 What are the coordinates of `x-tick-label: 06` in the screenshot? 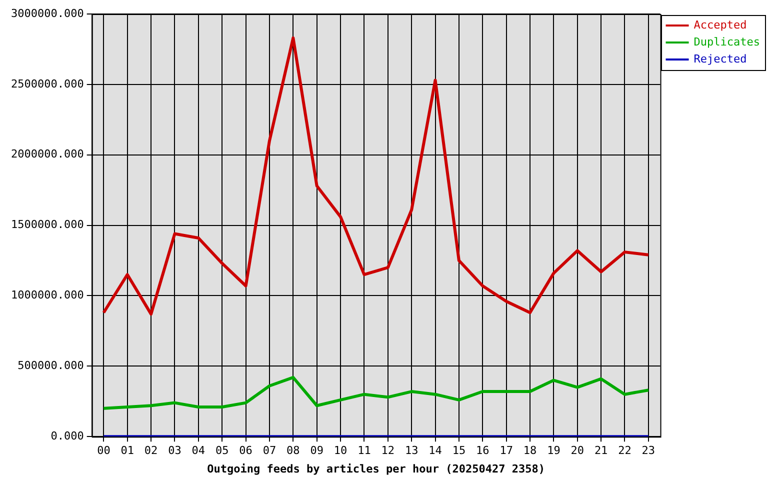 It's located at (245, 451).